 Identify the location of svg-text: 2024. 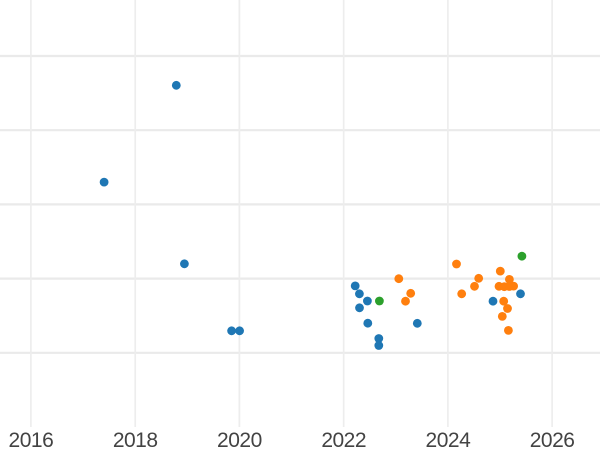
(449, 439).